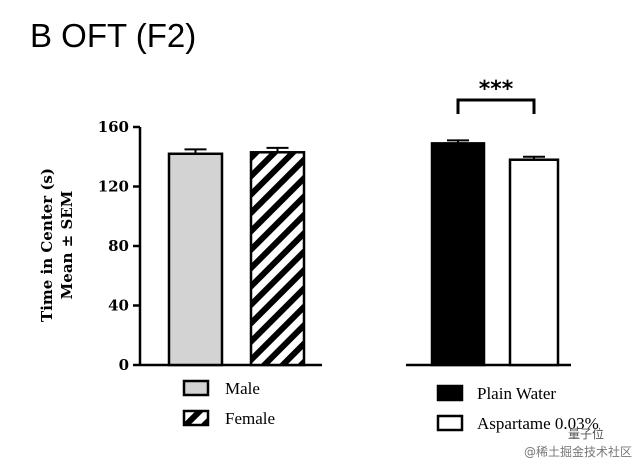 The width and height of the screenshot is (640, 472). I want to click on panel-title: B OFT (F2), so click(113, 35).